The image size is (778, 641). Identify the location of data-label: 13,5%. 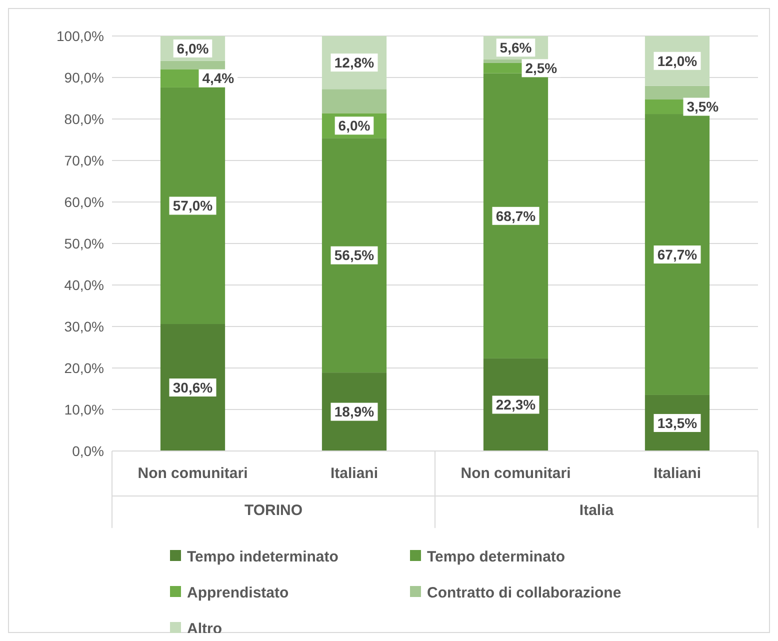
(677, 422).